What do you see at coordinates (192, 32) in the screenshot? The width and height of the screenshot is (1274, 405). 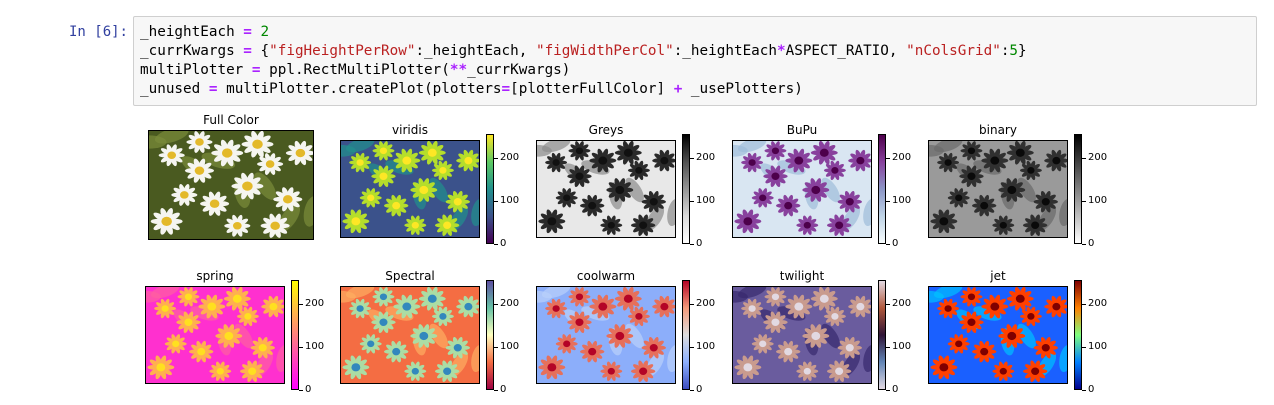 I see `code-token: _heightEach` at bounding box center [192, 32].